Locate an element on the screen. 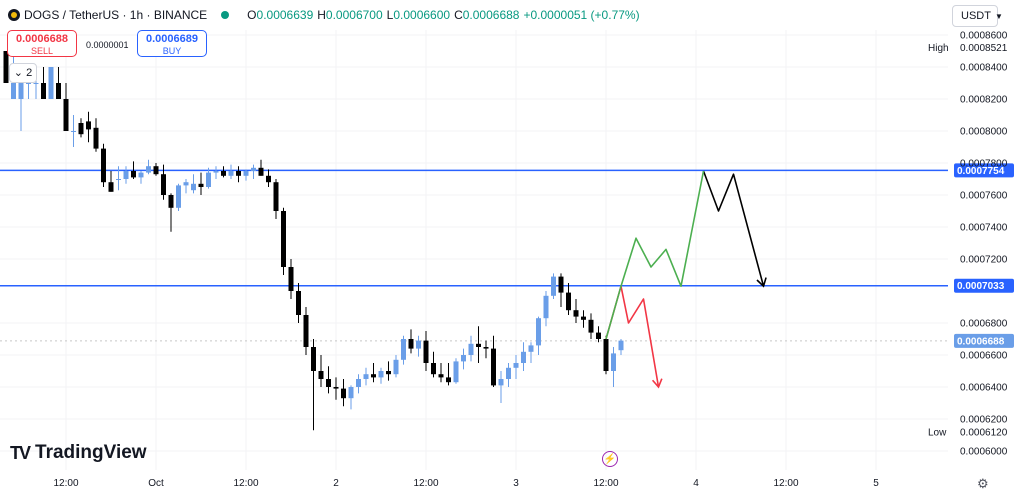  high-label: H is located at coordinates (321, 15).